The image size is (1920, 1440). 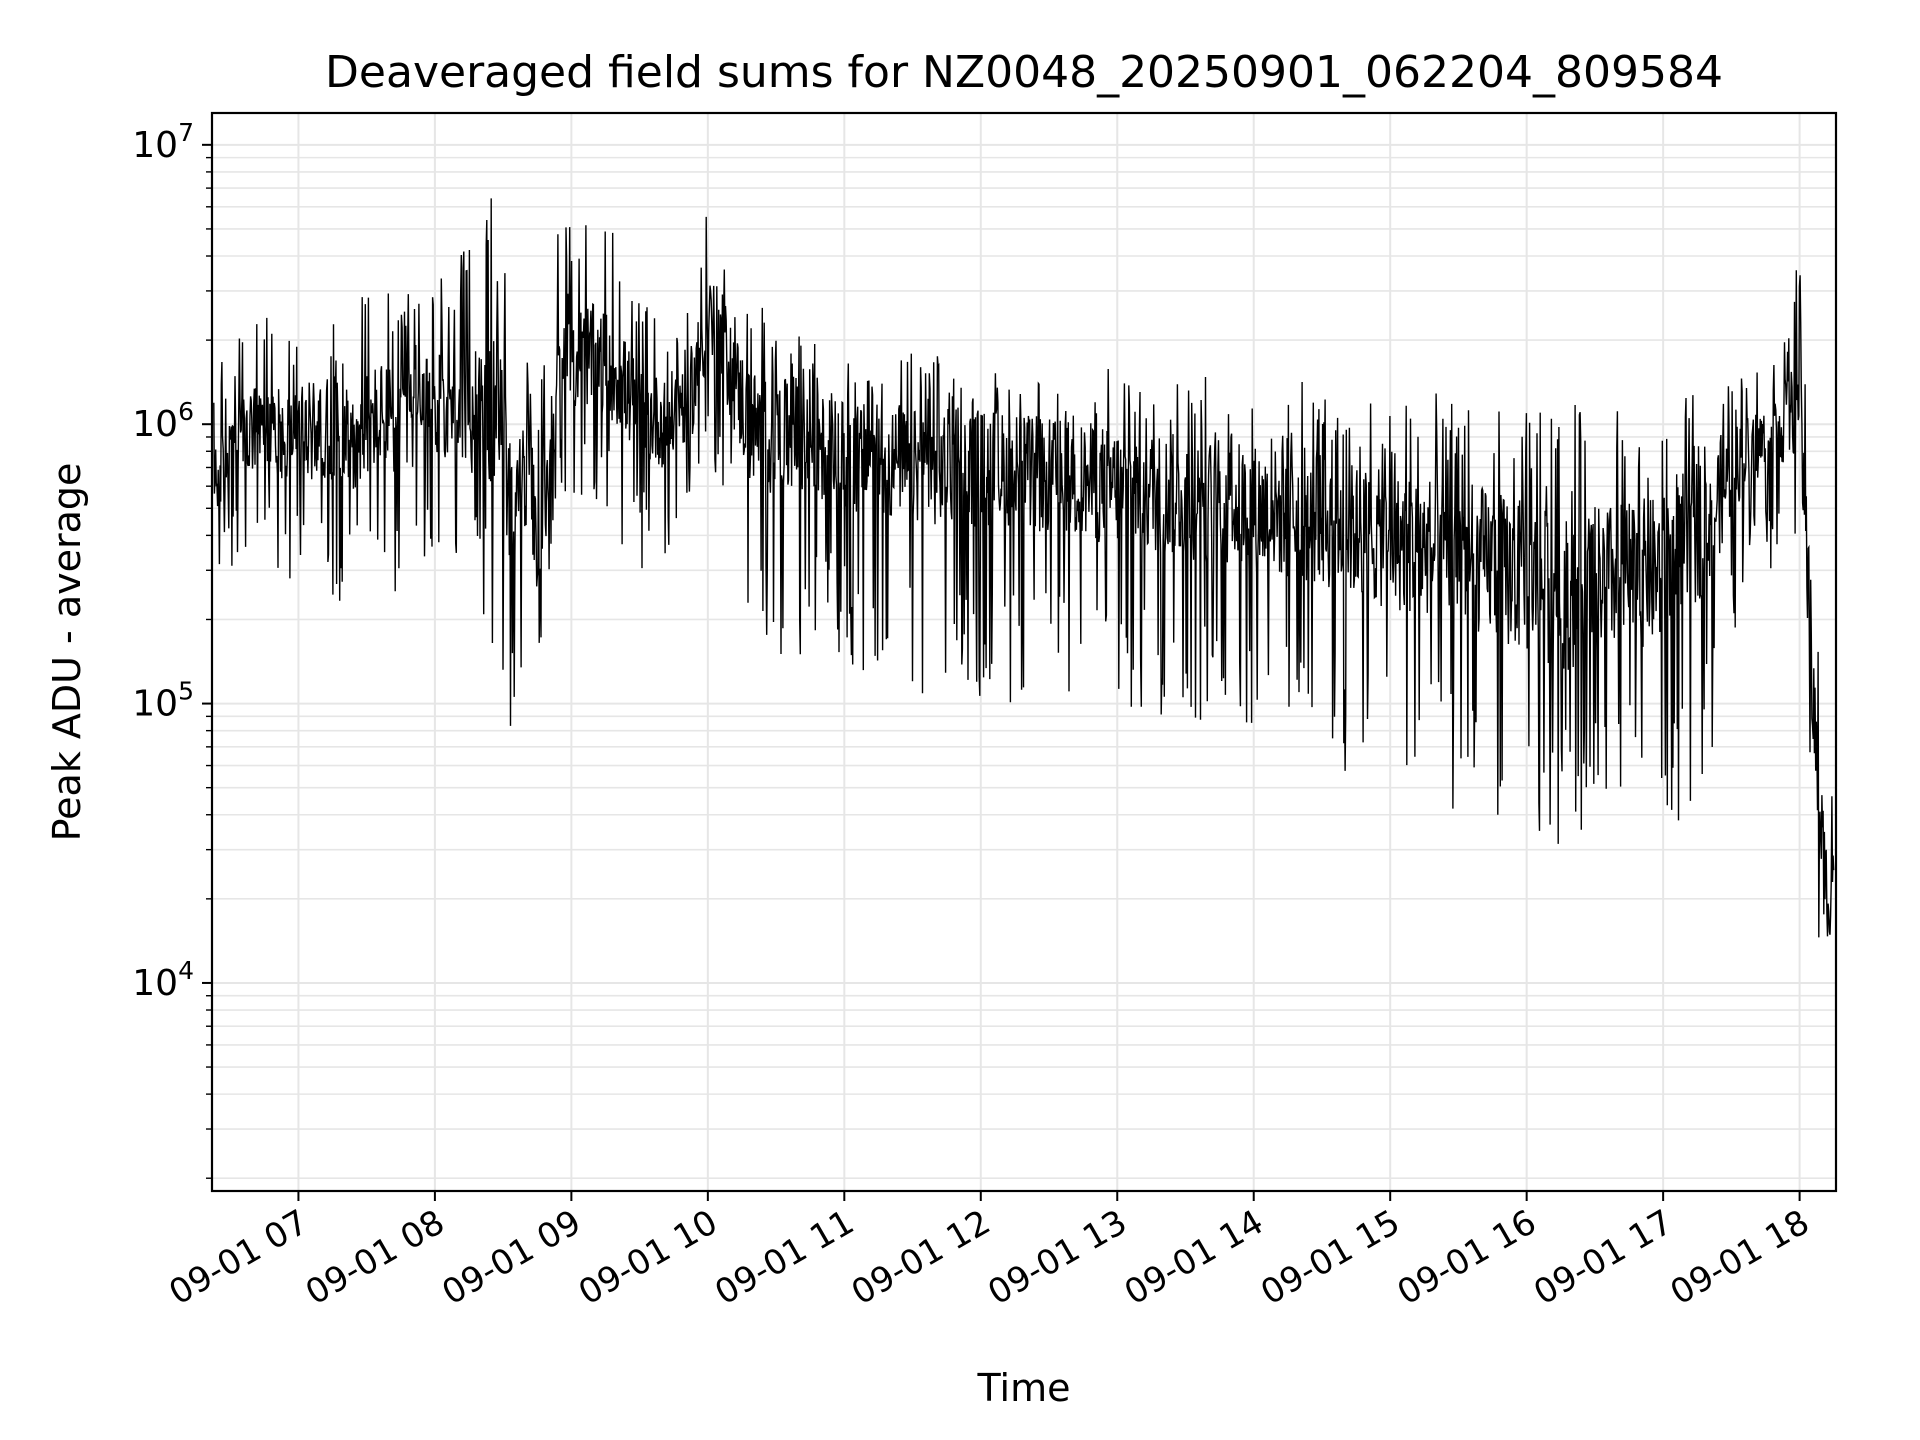 I want to click on y-tick-label: 10⁴, so click(x=163, y=980).